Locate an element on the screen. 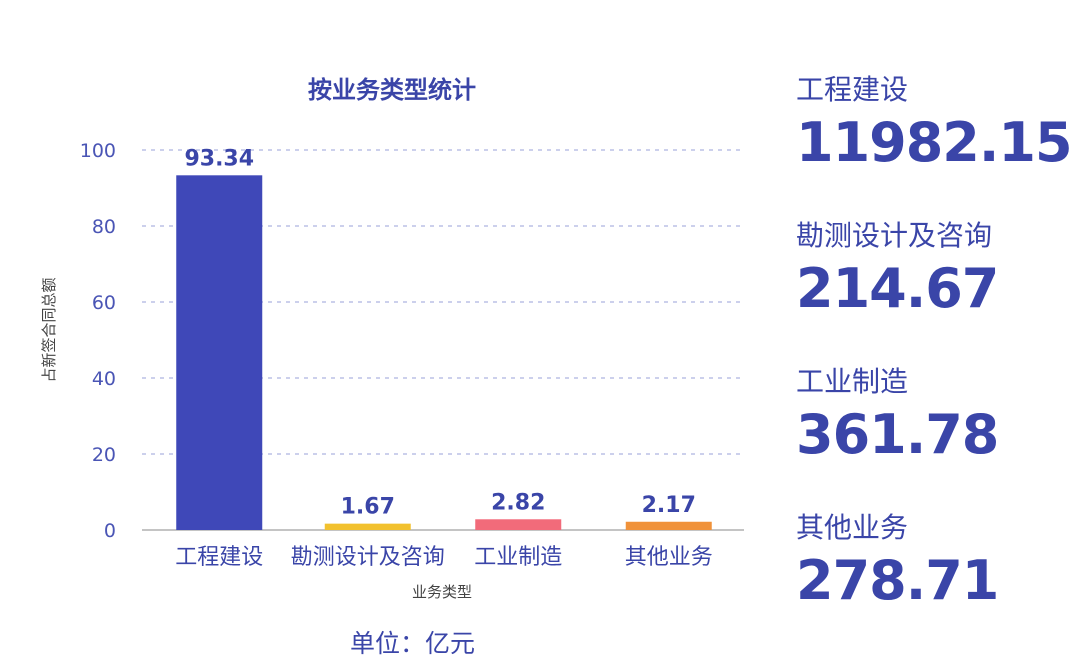 Image resolution: width=1080 pixels, height=665 pixels. x-category-label: 勘测设计及咨询 is located at coordinates (368, 557).